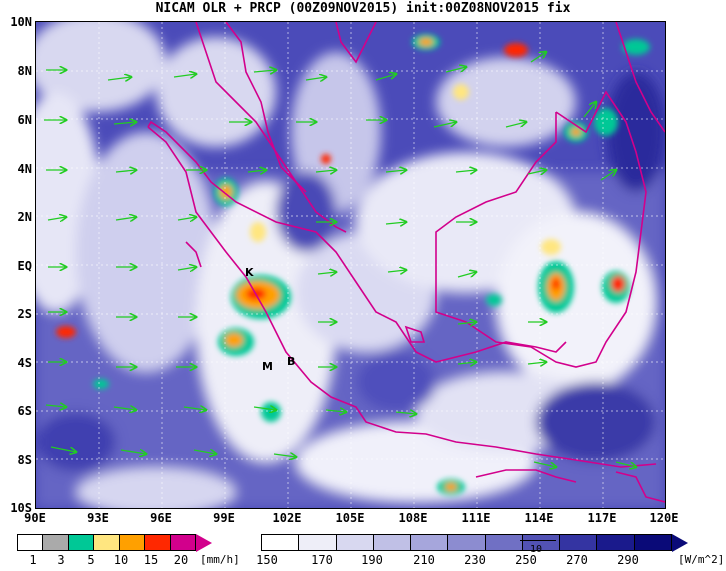  I want to click on lat-label-eq: EQ, so click(24, 266).